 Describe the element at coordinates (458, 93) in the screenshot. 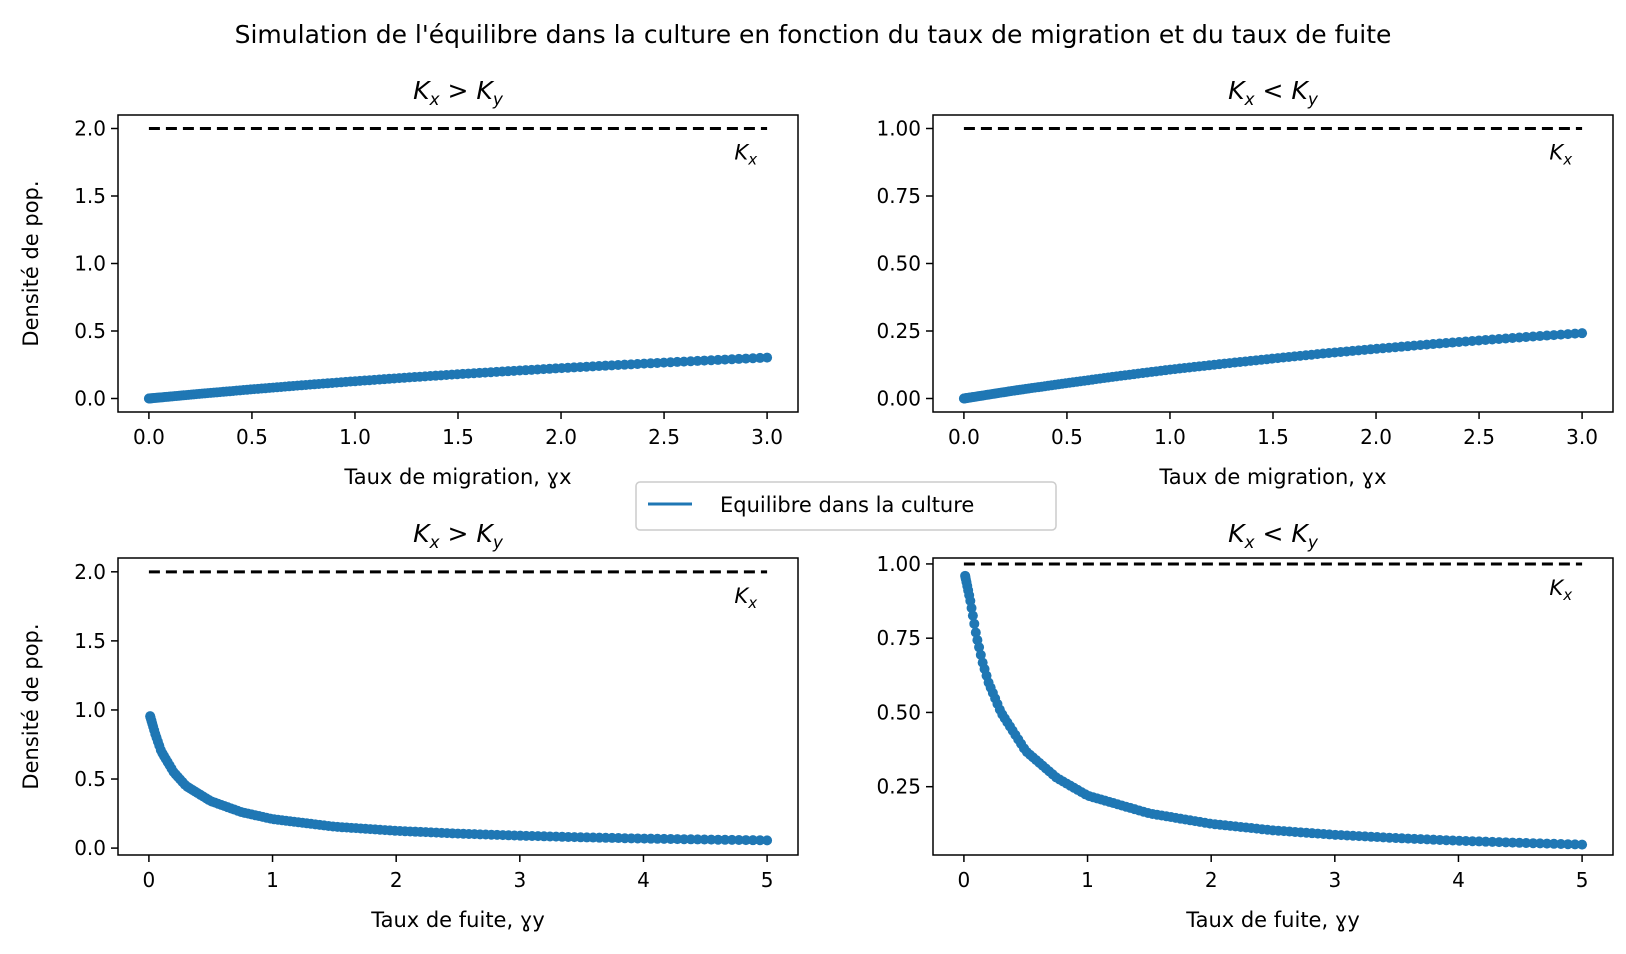

I see `subplot-title: Kx > Ky` at that location.